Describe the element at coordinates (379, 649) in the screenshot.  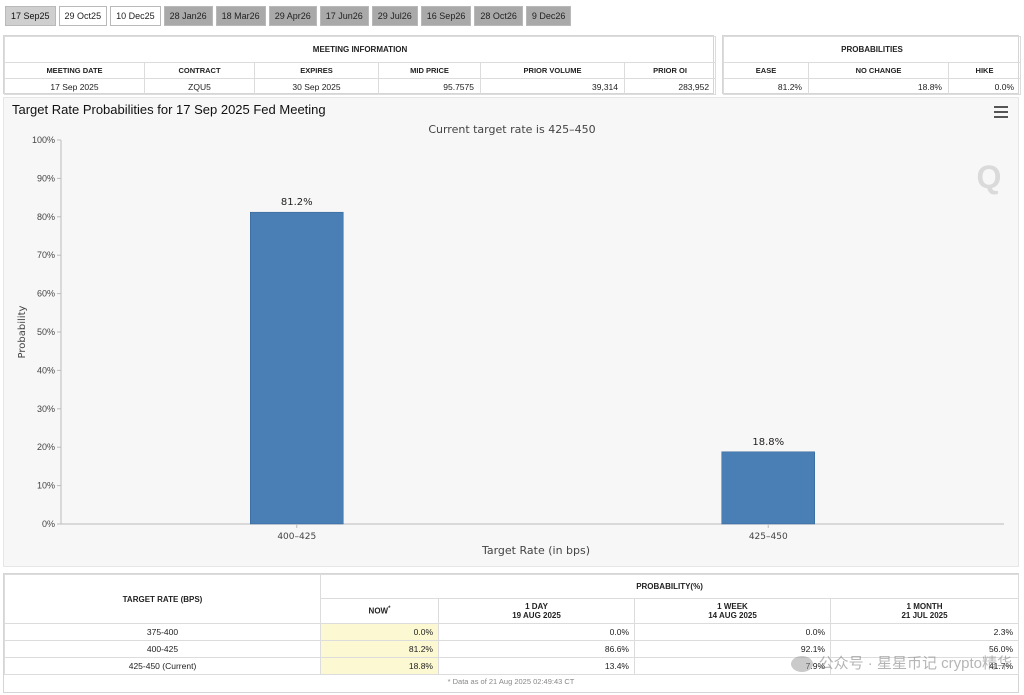
I see `probability-cell: 81.2%` at that location.